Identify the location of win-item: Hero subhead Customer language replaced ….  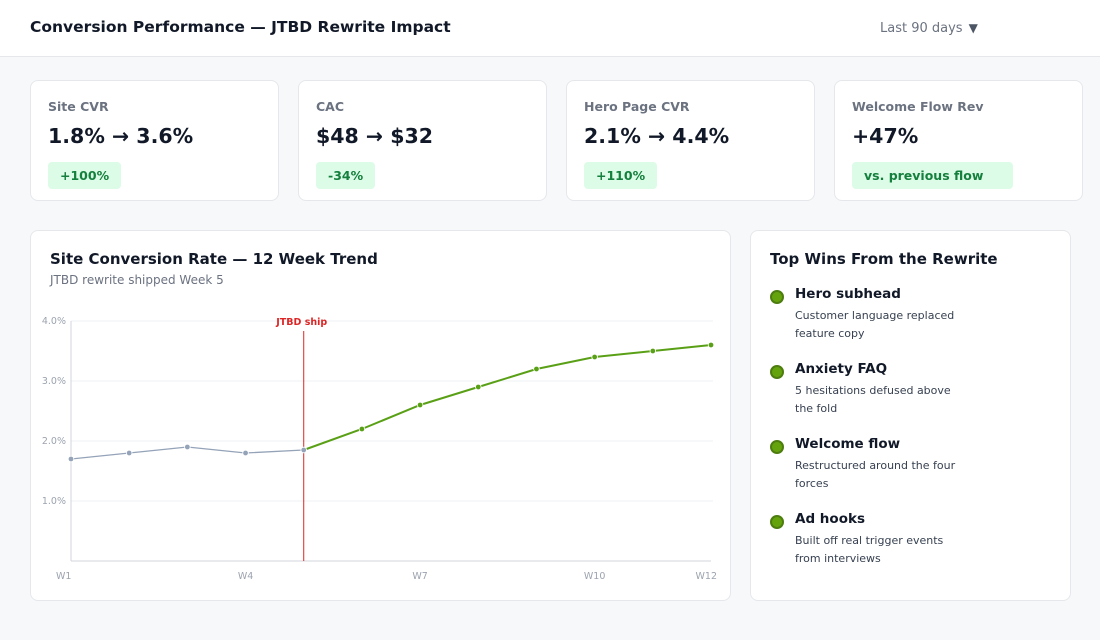
(911, 285).